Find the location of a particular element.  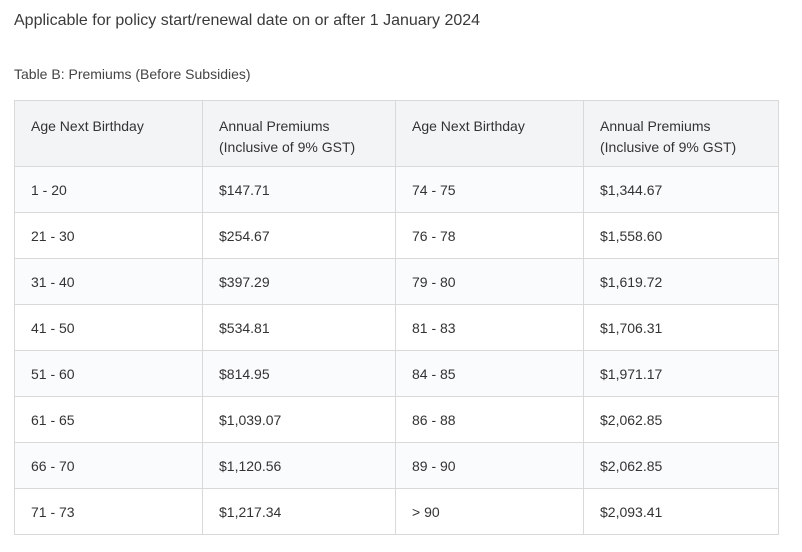

age-range-cell: 61 - 65 is located at coordinates (108, 419).